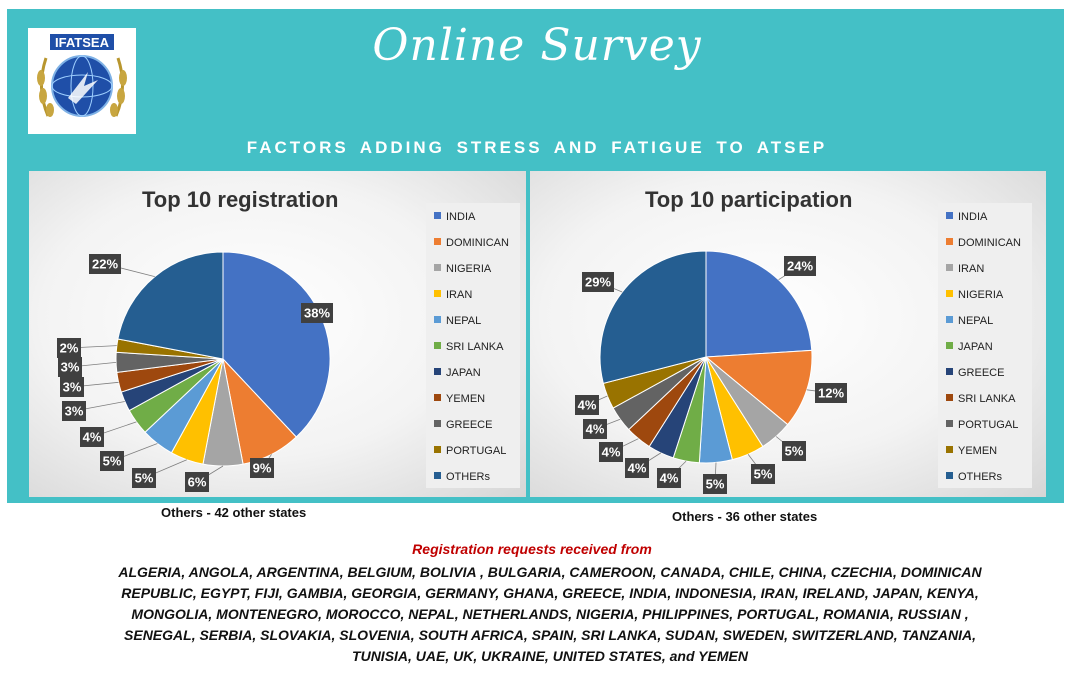 The height and width of the screenshot is (684, 1074). I want to click on laurel-wreath-icon, so click(82, 87).